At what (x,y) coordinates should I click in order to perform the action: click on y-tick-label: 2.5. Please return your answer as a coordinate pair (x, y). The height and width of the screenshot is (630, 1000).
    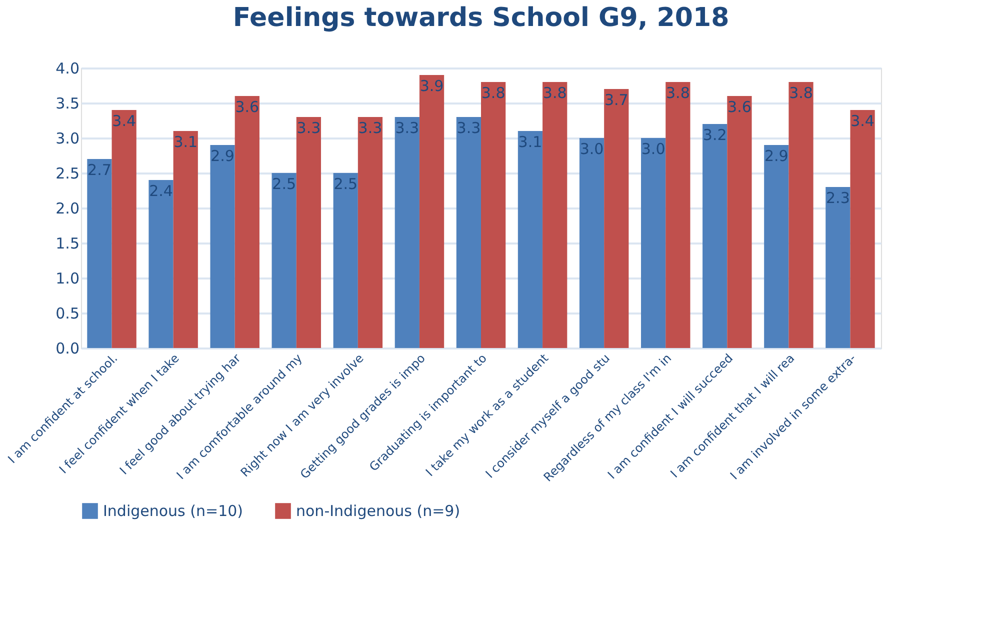
    Looking at the image, I should click on (68, 173).